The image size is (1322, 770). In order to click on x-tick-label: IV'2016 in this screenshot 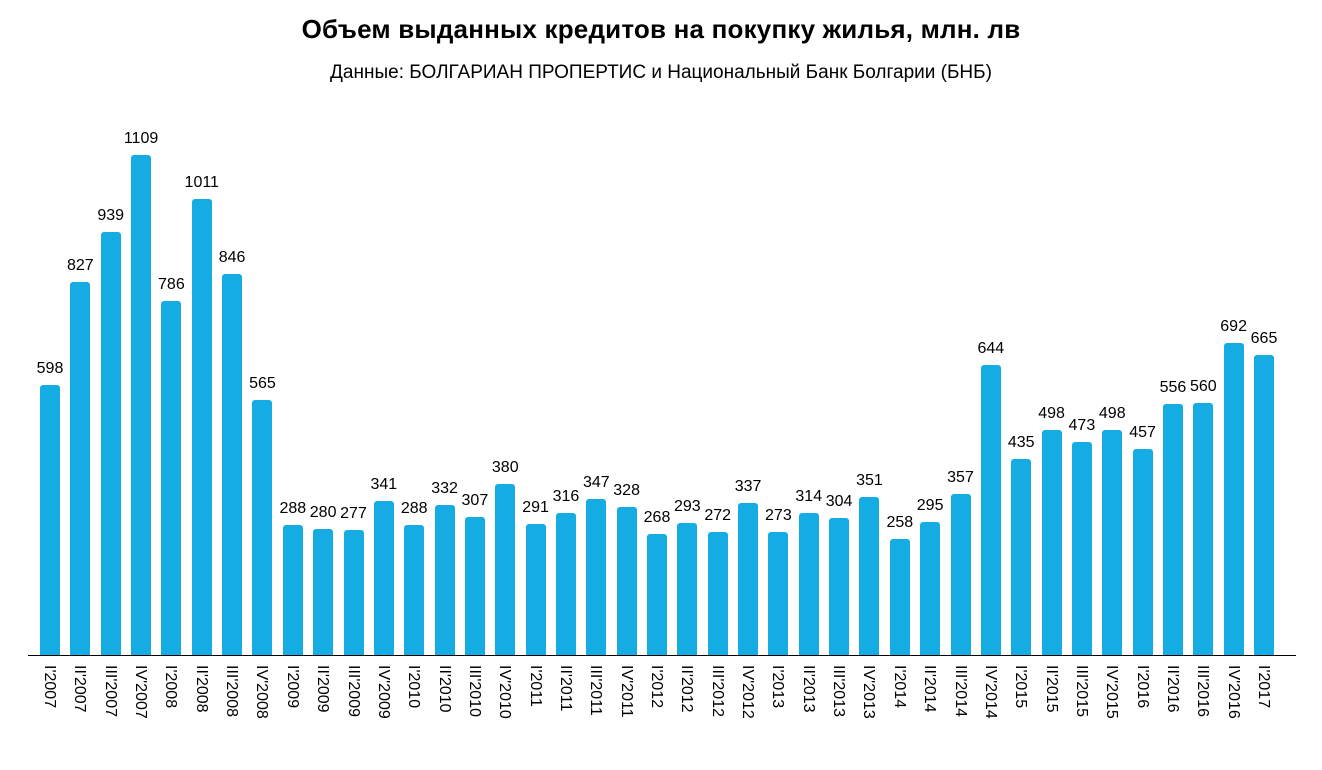, I will do `click(1233, 692)`.